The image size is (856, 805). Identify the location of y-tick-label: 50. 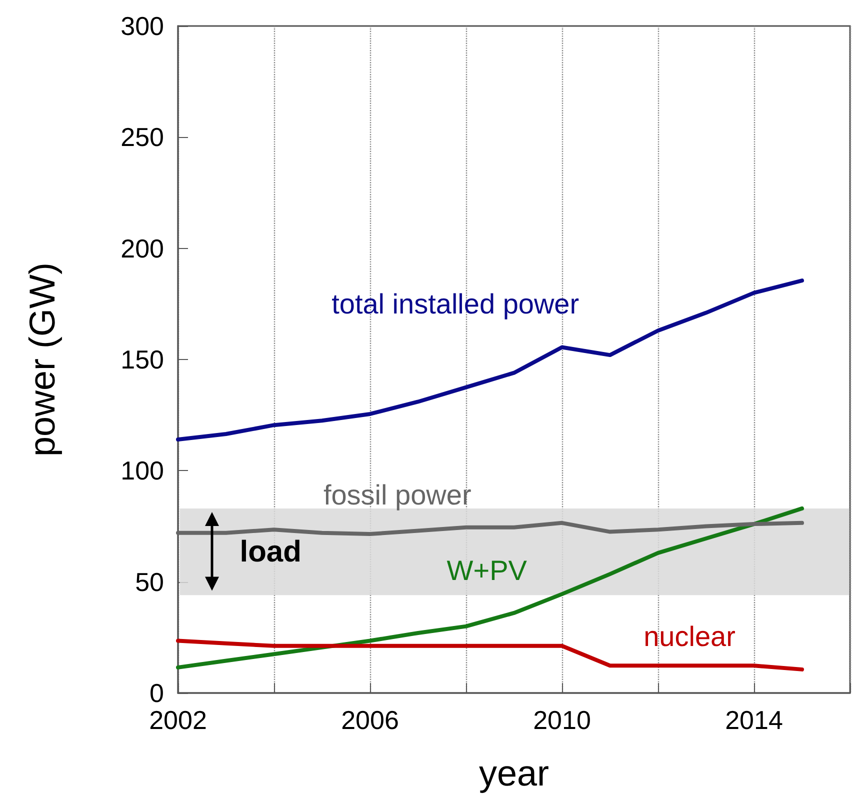
(149, 581).